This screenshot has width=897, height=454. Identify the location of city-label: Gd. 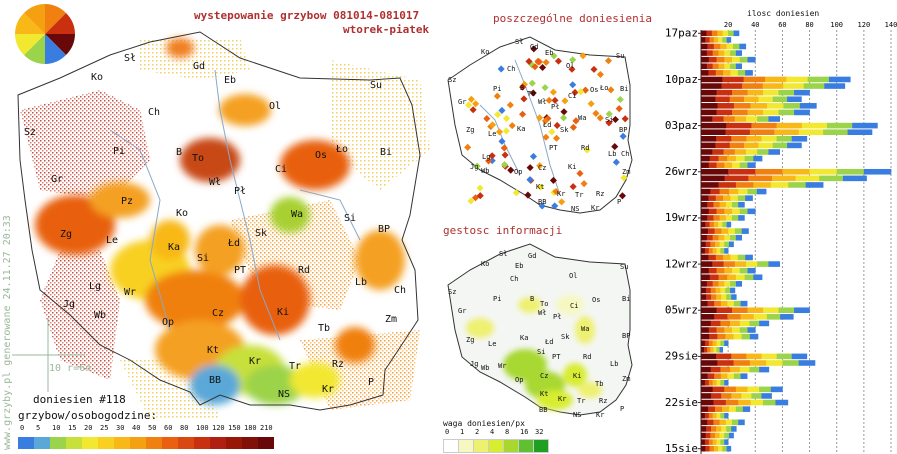
(532, 256).